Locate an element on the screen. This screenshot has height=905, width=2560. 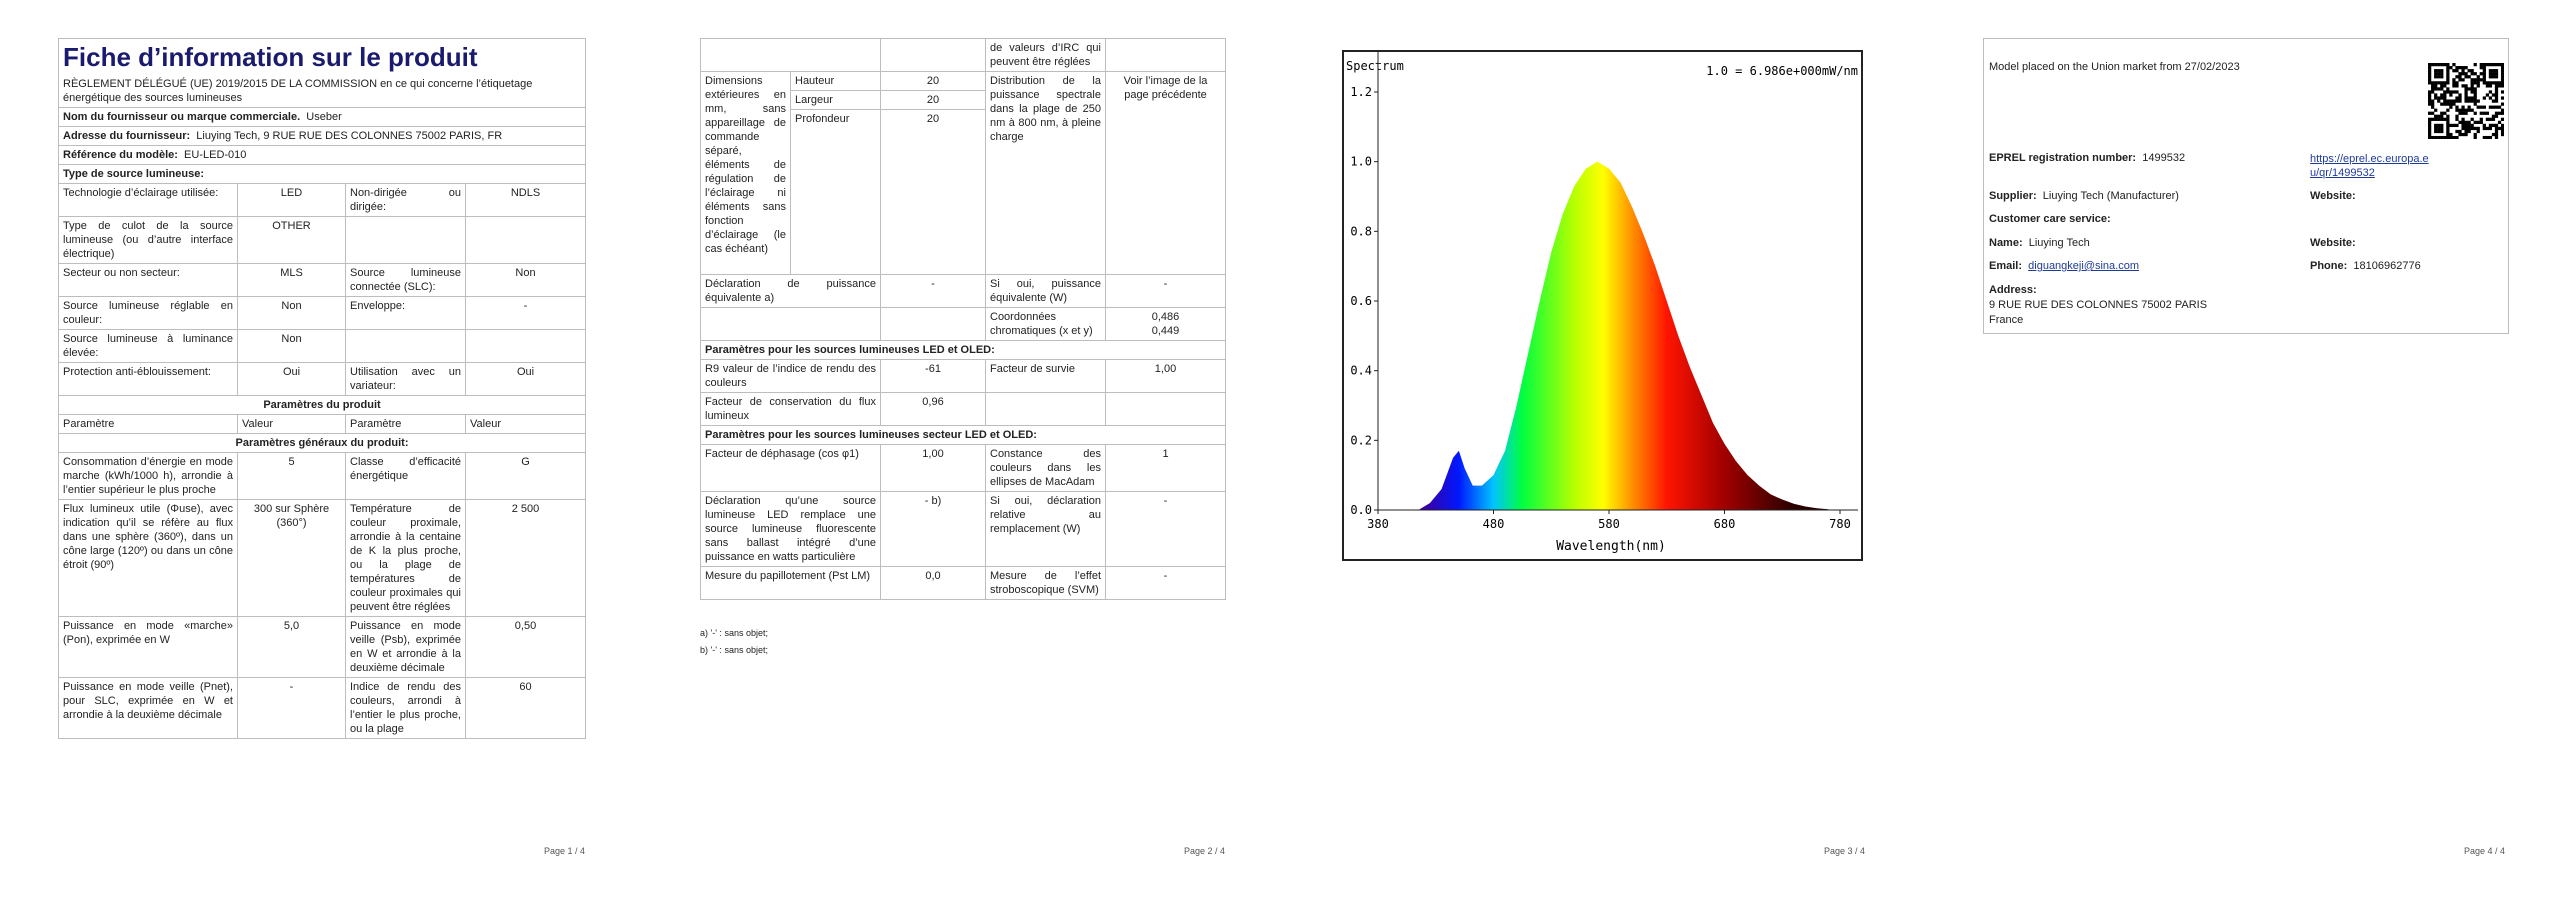
cell: Protection anti-éblouissement: is located at coordinates (148, 379).